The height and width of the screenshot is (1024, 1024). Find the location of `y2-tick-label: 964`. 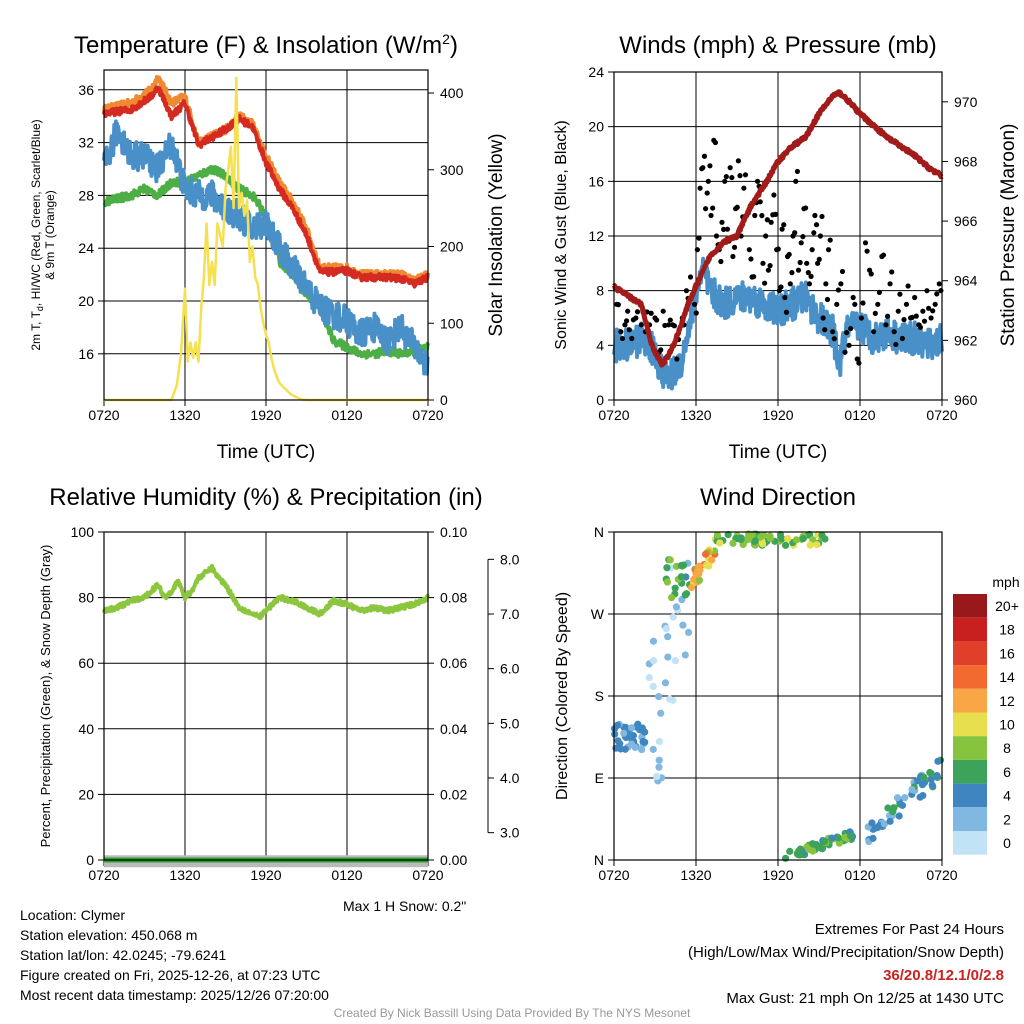

y2-tick-label: 964 is located at coordinates (966, 281).